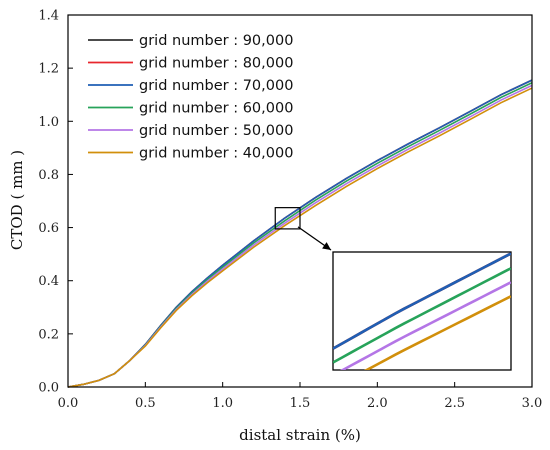 This screenshot has width=550, height=450. What do you see at coordinates (300, 435) in the screenshot?
I see `x-axis-label: distal strain (%)` at bounding box center [300, 435].